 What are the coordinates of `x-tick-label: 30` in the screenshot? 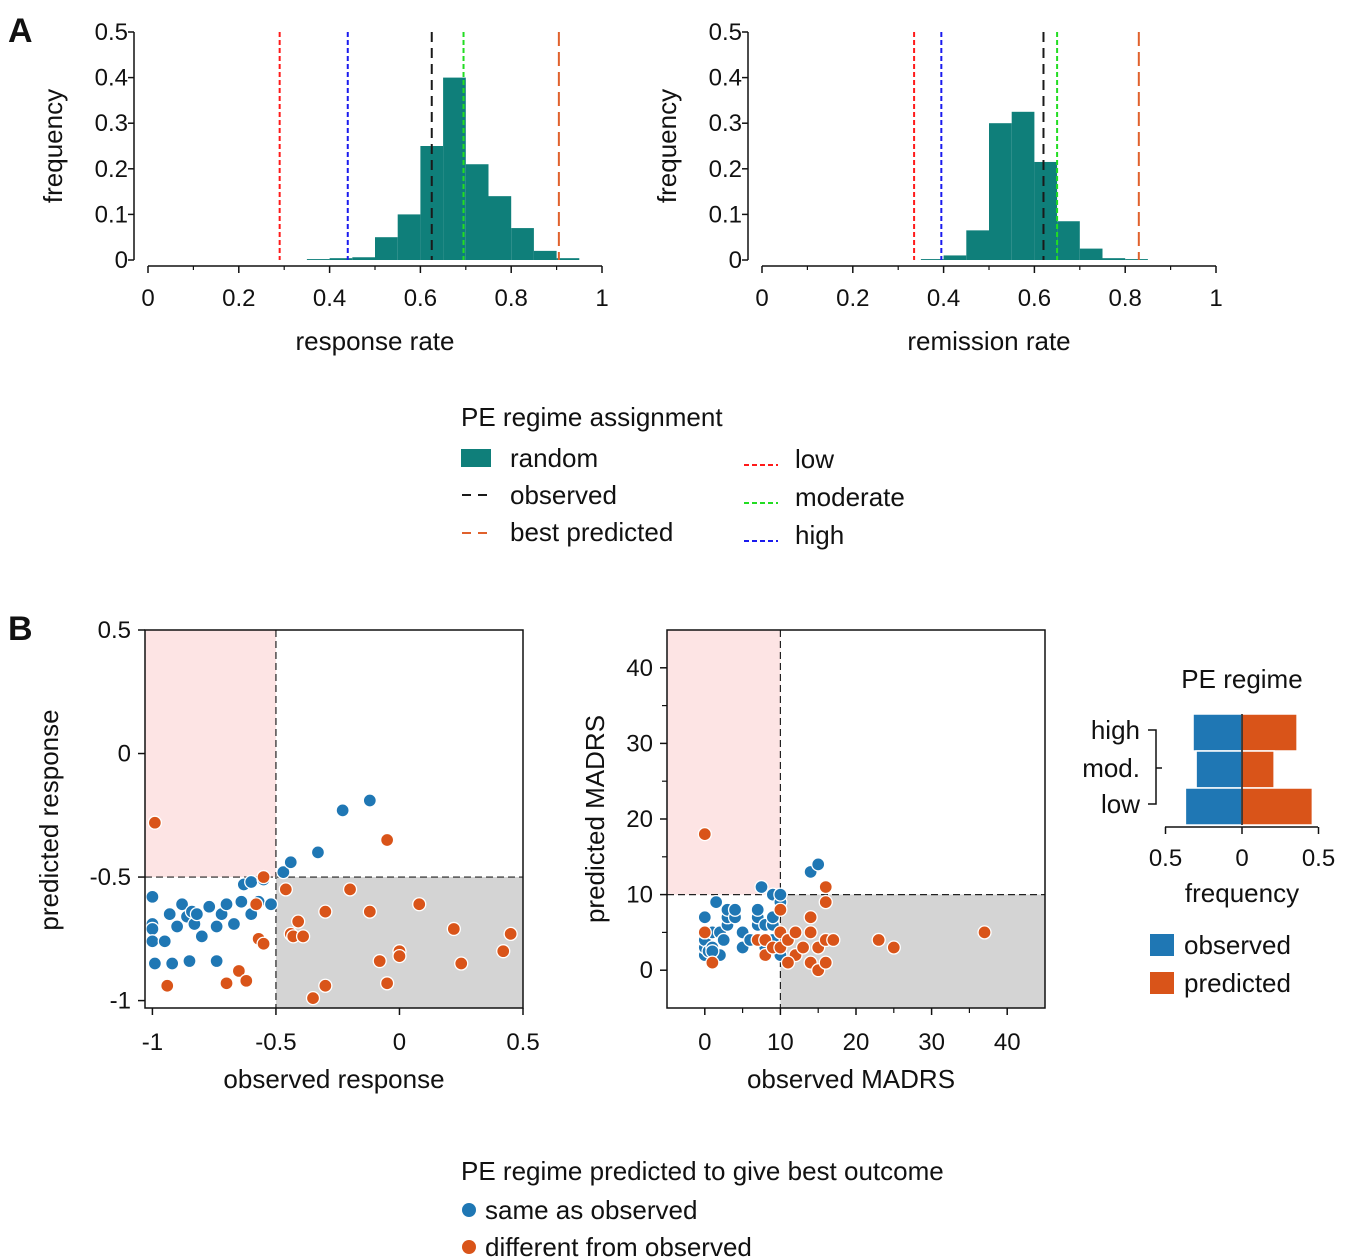 It's located at (931, 1042).